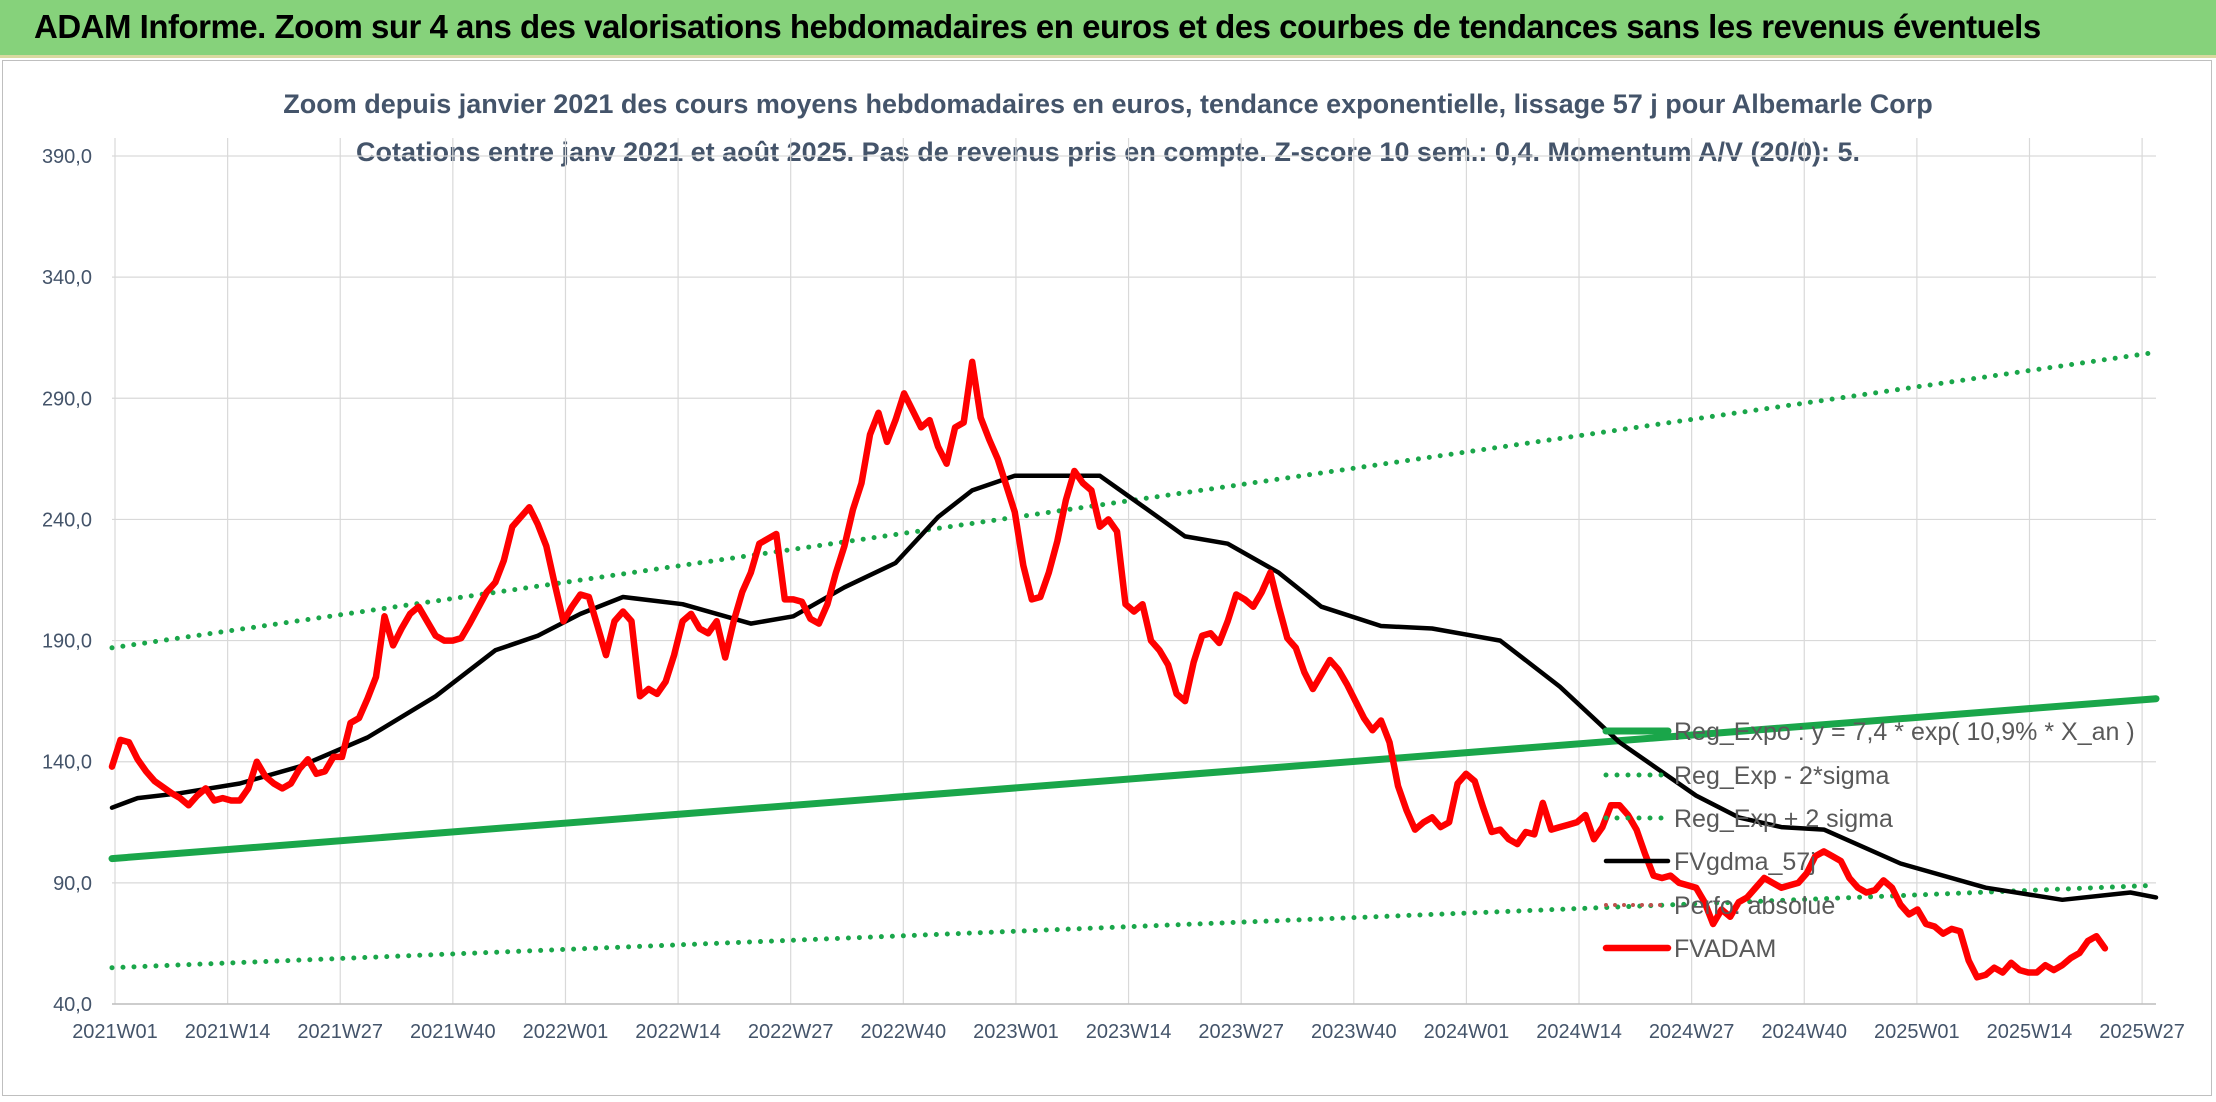 The image size is (2216, 1102). What do you see at coordinates (453, 1032) in the screenshot?
I see `x-tick-label: 2021W40` at bounding box center [453, 1032].